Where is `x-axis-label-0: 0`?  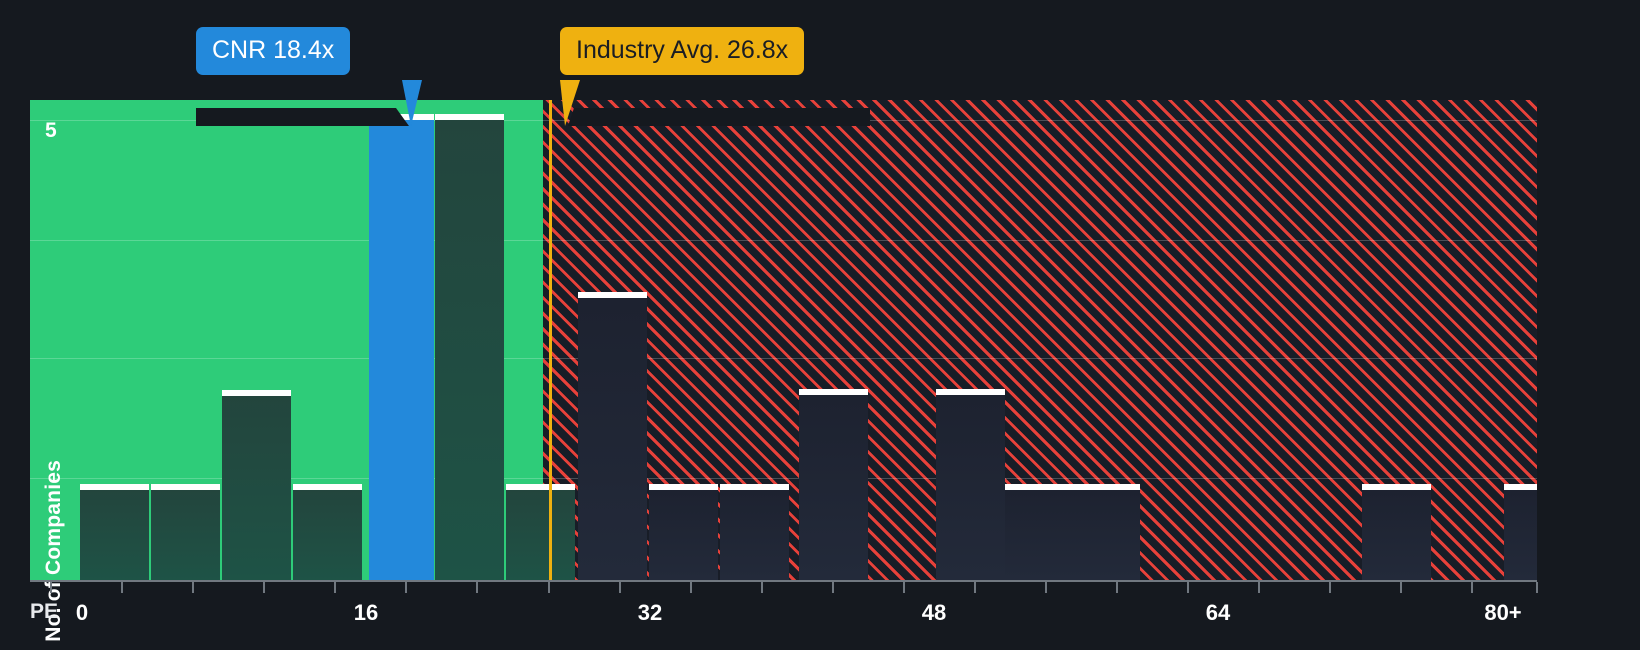 x-axis-label-0: 0 is located at coordinates (82, 612).